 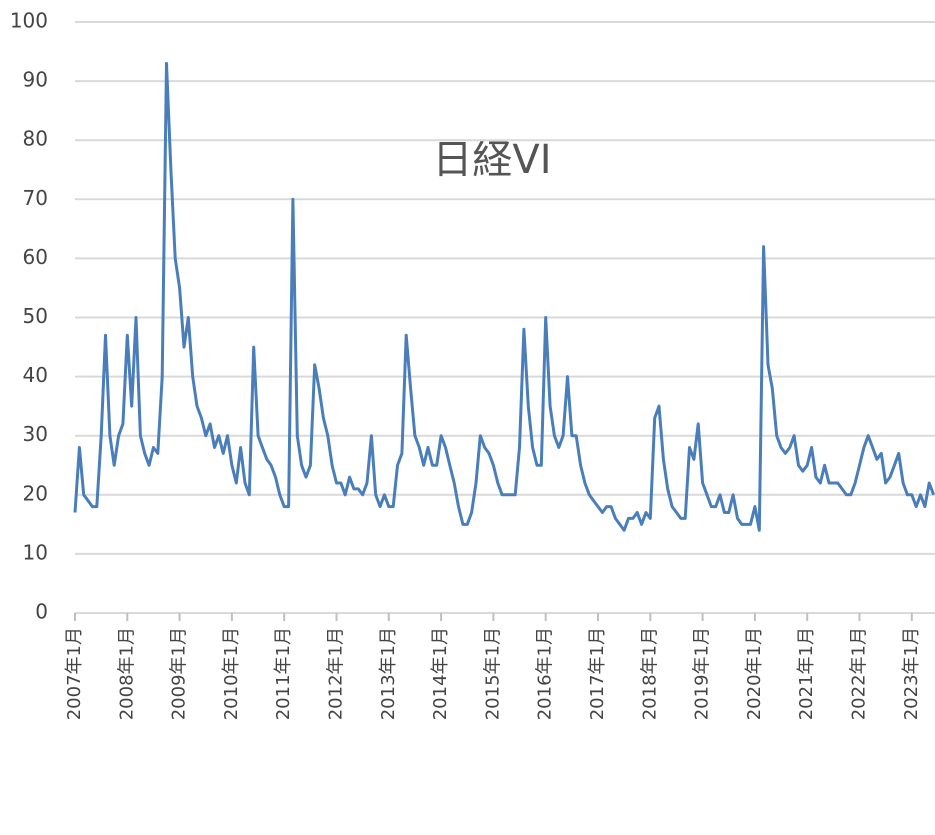 I want to click on y-tick-label: 60, so click(x=35, y=257).